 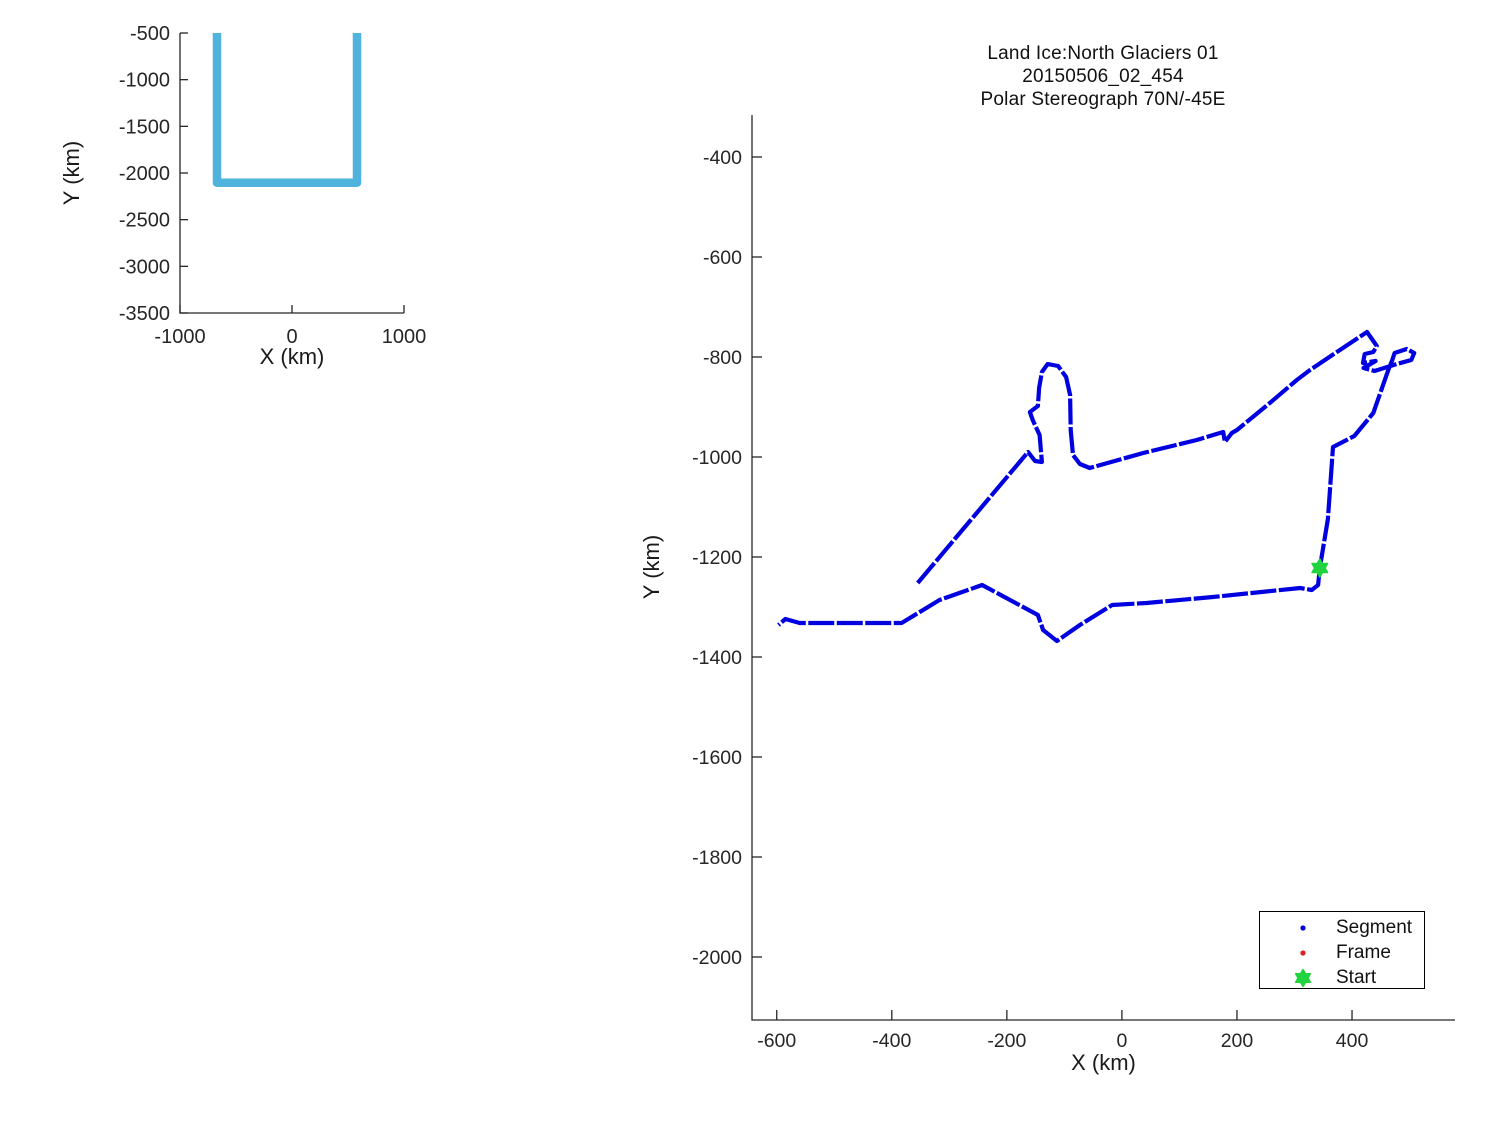 I want to click on hexagram-glyph, so click(x=1303, y=977).